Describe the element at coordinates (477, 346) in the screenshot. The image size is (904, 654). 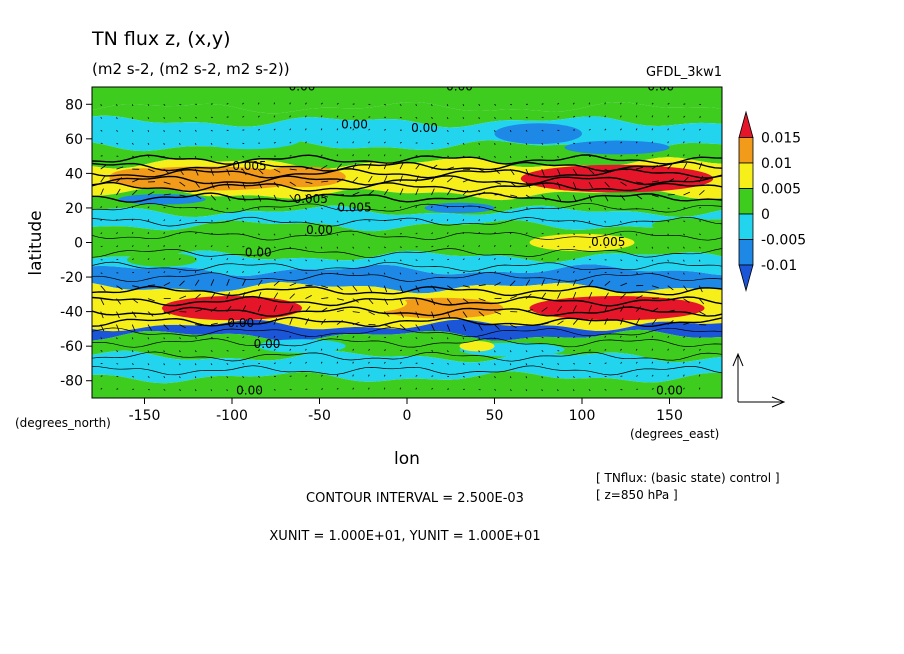
I see `field-patch` at that location.